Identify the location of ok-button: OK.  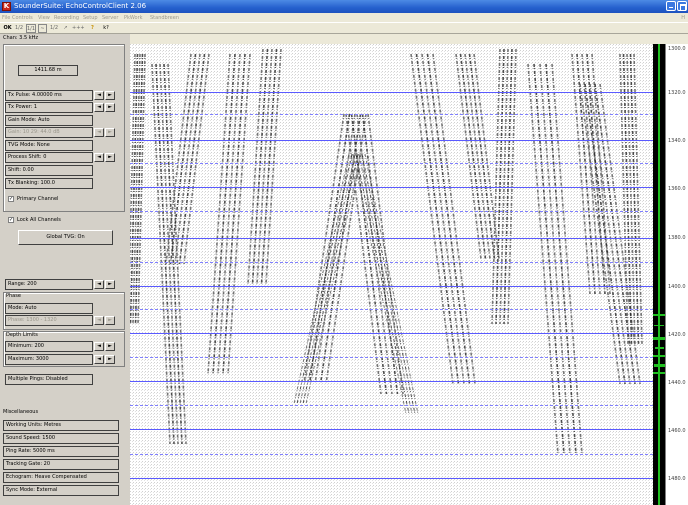
(7, 28).